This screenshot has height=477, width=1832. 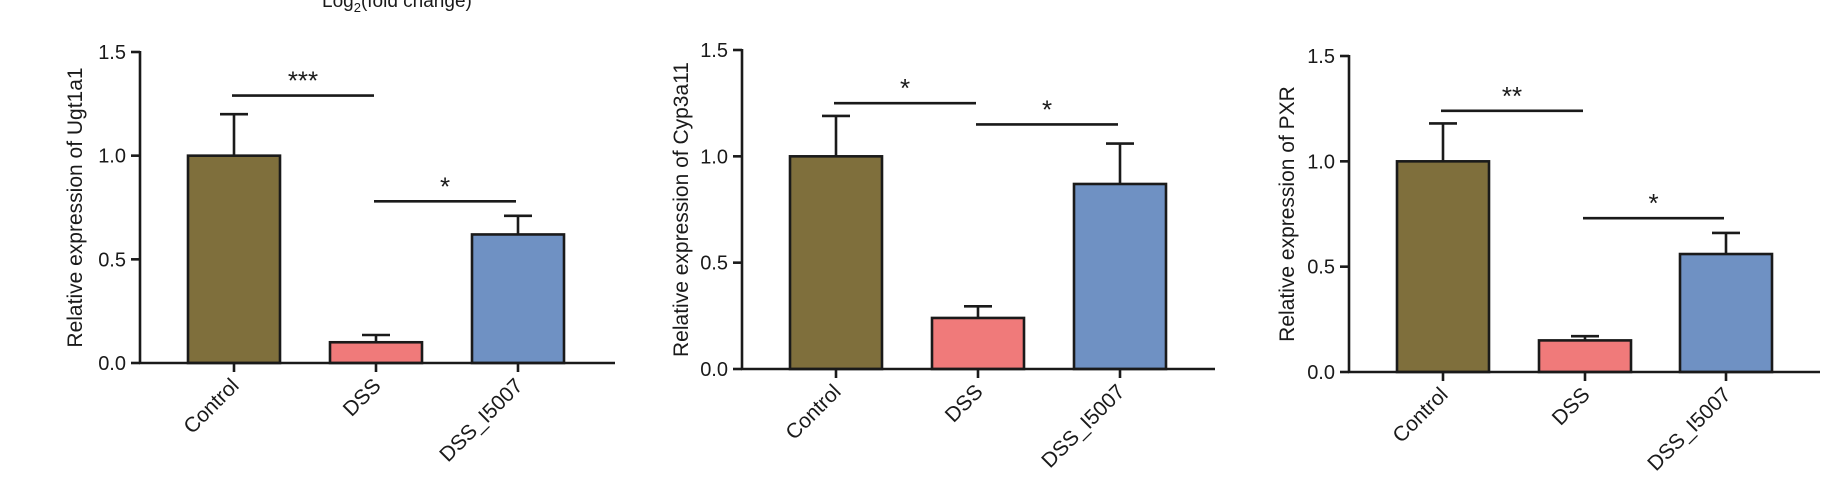 I want to click on header-text: Log2(fold change), so click(x=397, y=9).